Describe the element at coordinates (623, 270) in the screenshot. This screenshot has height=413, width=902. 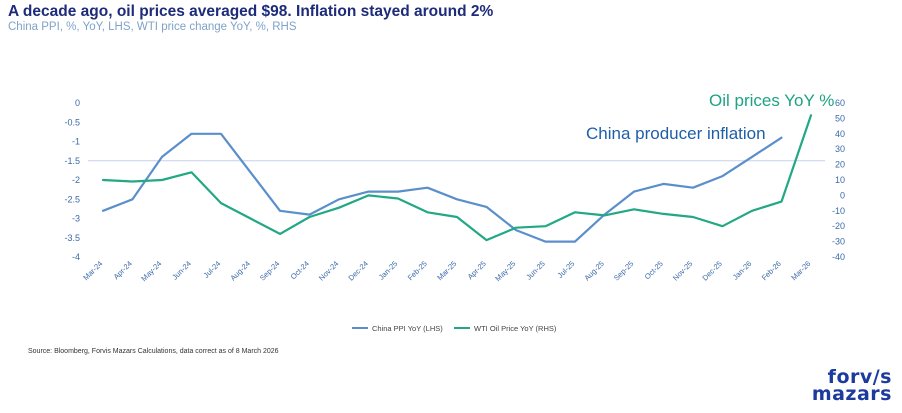
I see `x-tick-label: Sep-25` at that location.